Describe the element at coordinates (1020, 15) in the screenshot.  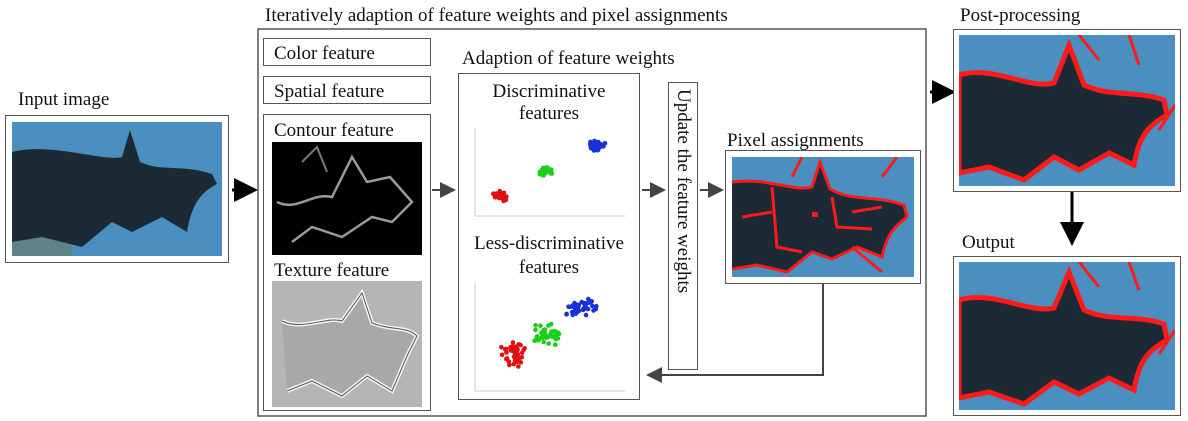
I see `post-processing-label: Post-processing` at that location.